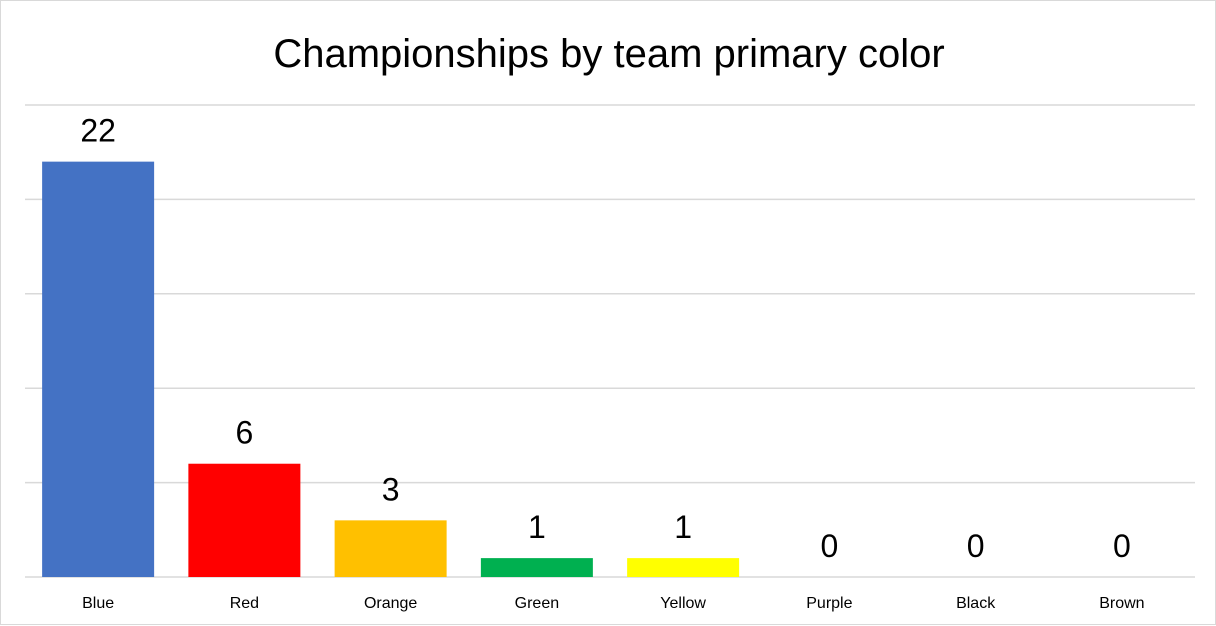 Image resolution: width=1216 pixels, height=626 pixels. What do you see at coordinates (829, 546) in the screenshot?
I see `data-label-purple: 0` at bounding box center [829, 546].